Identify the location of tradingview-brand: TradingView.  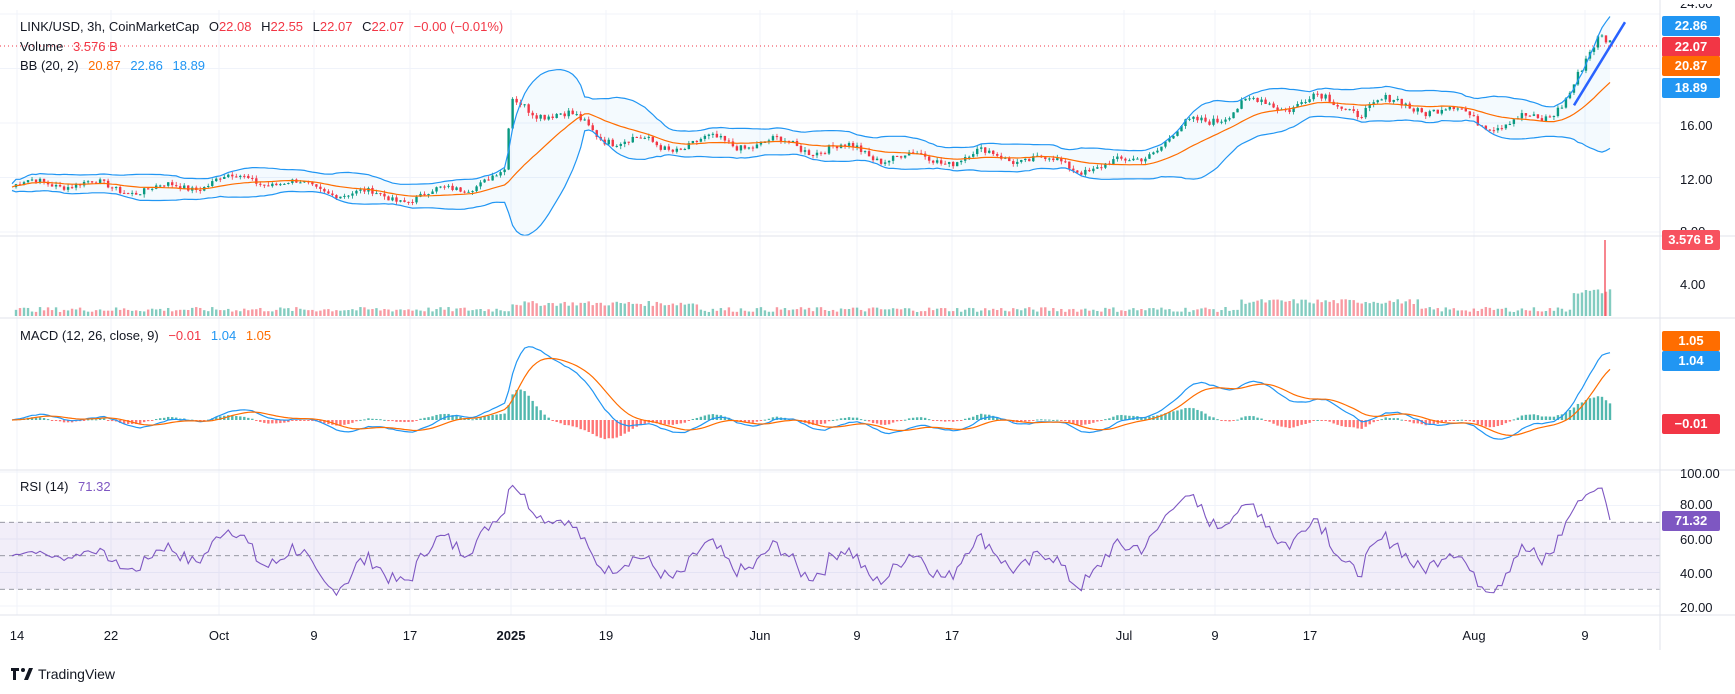
(62, 674).